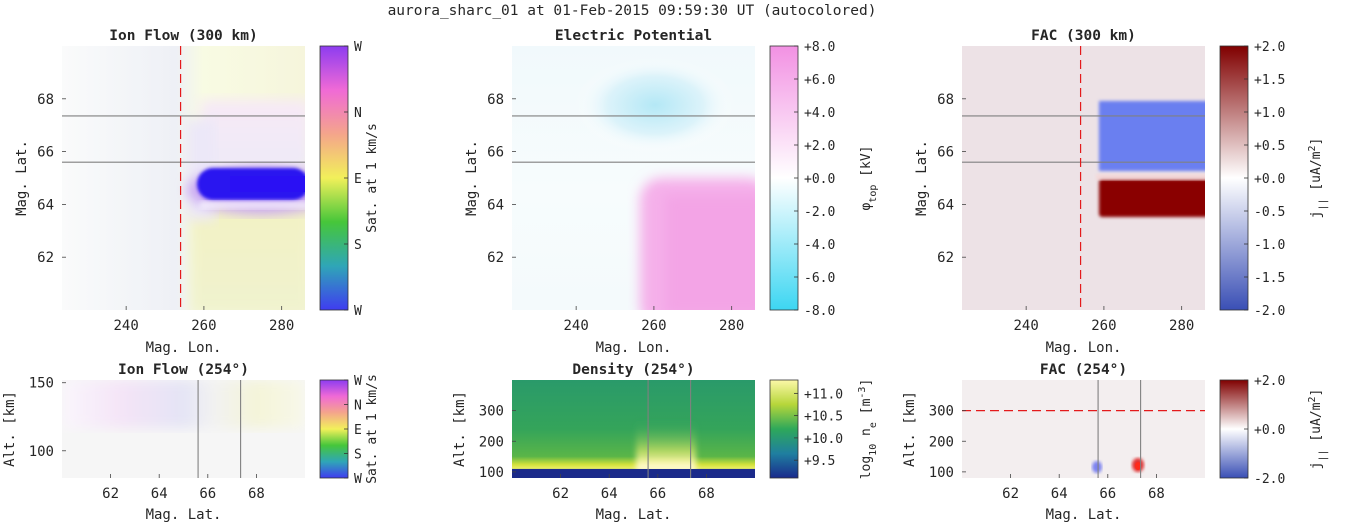 This screenshot has width=1350, height=525. What do you see at coordinates (819, 278) in the screenshot?
I see `colorbar-tick-label: -6.0` at bounding box center [819, 278].